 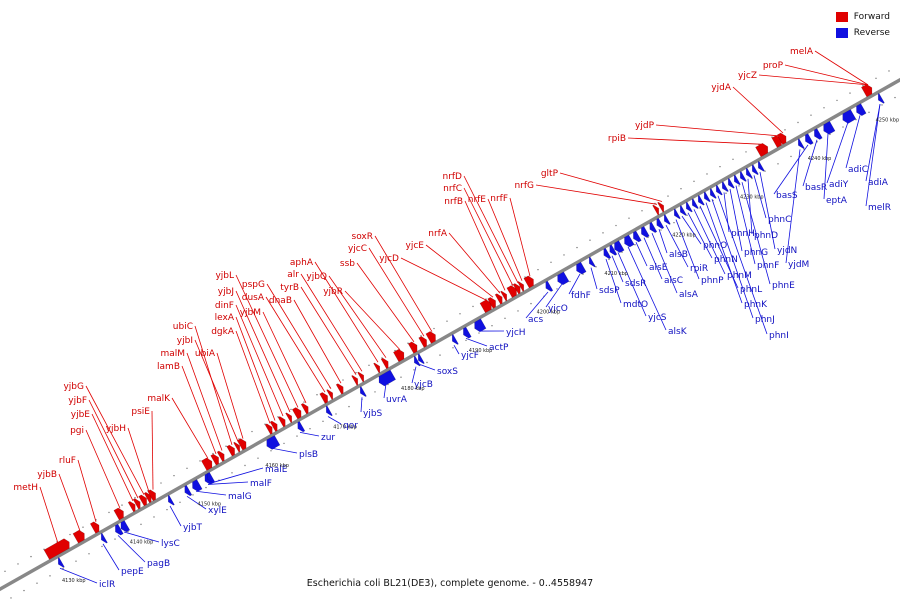 What do you see at coordinates (678, 332) in the screenshot?
I see `reverse-gene-label: alsK` at bounding box center [678, 332].